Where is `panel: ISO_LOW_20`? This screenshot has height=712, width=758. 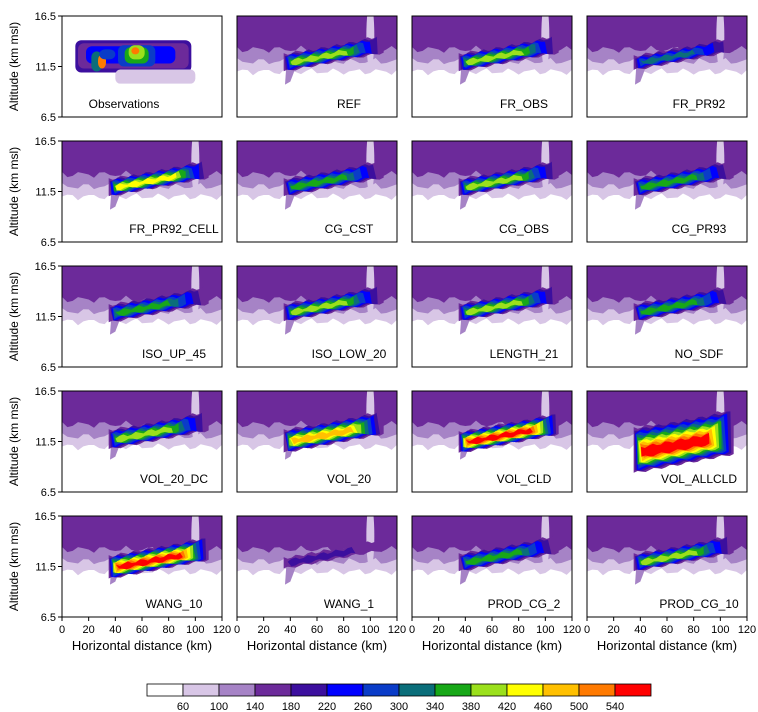
panel: ISO_LOW_20 is located at coordinates (317, 316).